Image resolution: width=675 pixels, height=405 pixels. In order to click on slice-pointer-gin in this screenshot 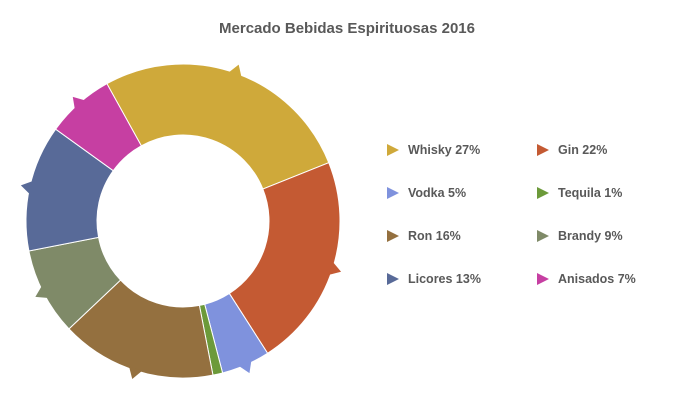, I will do `click(335, 268)`.